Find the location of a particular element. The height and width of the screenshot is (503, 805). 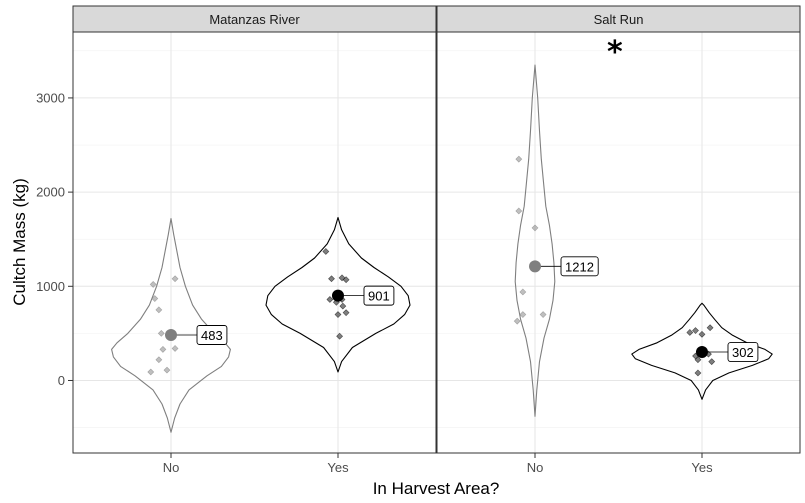

mean-label: 483 is located at coordinates (212, 335).